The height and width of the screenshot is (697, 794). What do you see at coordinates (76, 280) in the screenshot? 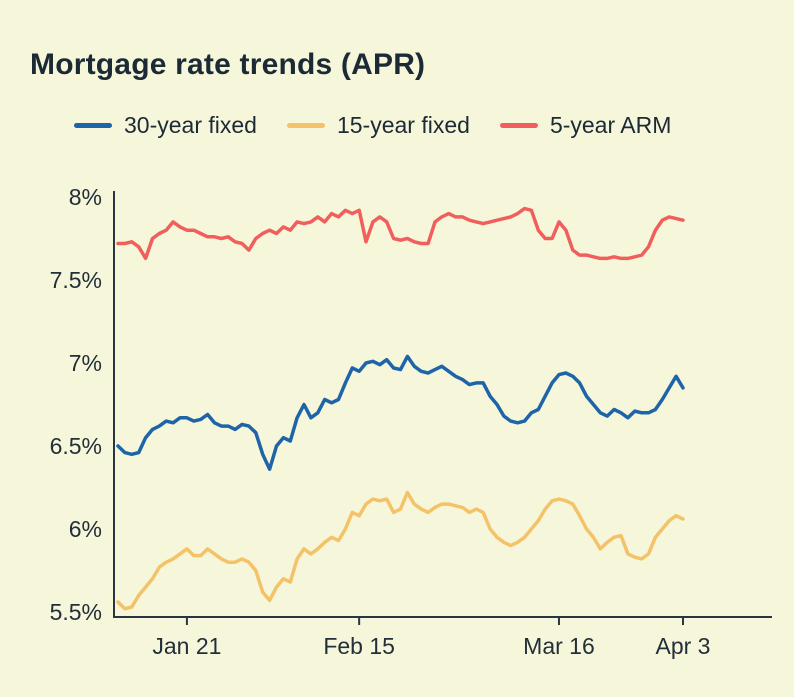
I see `y-tick-label: 7.5%` at bounding box center [76, 280].